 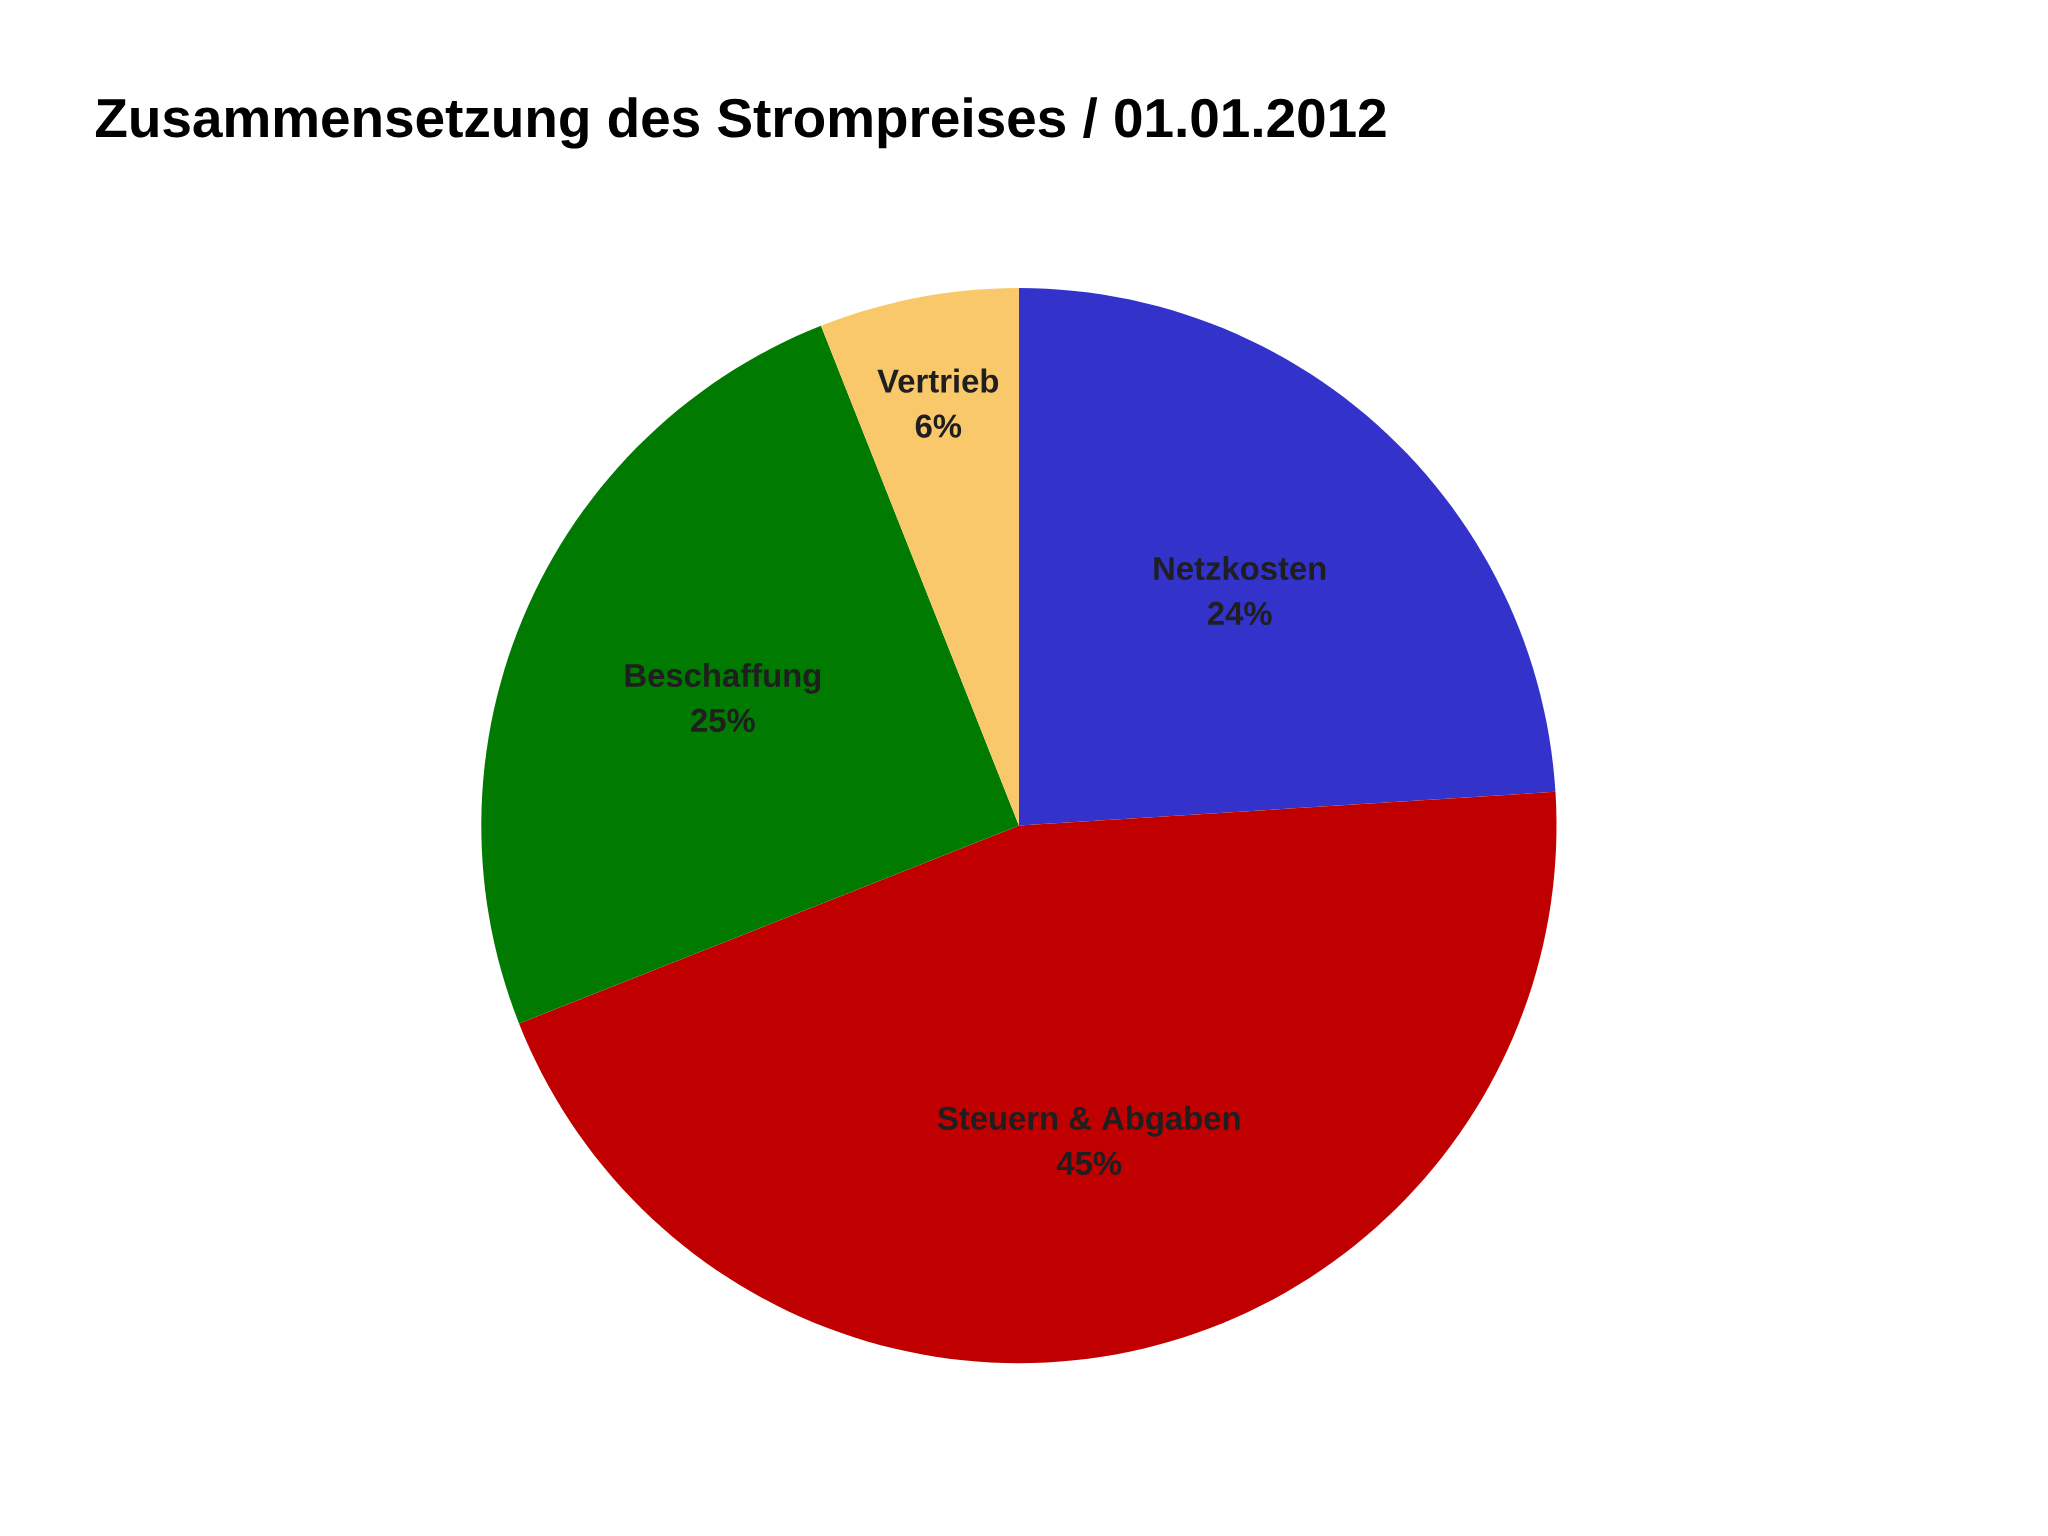 I want to click on chart-title: Zusammensetzung des Strompreises / 01.01.2012, so click(x=740, y=123).